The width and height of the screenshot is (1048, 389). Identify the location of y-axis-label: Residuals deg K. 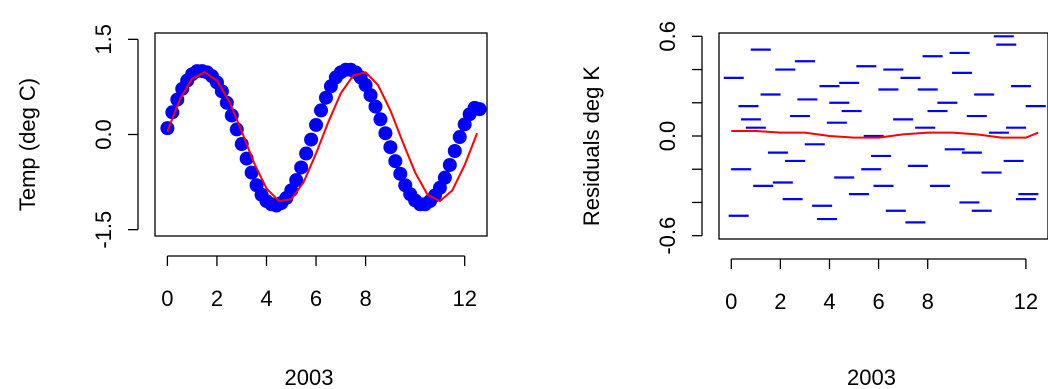
(591, 146).